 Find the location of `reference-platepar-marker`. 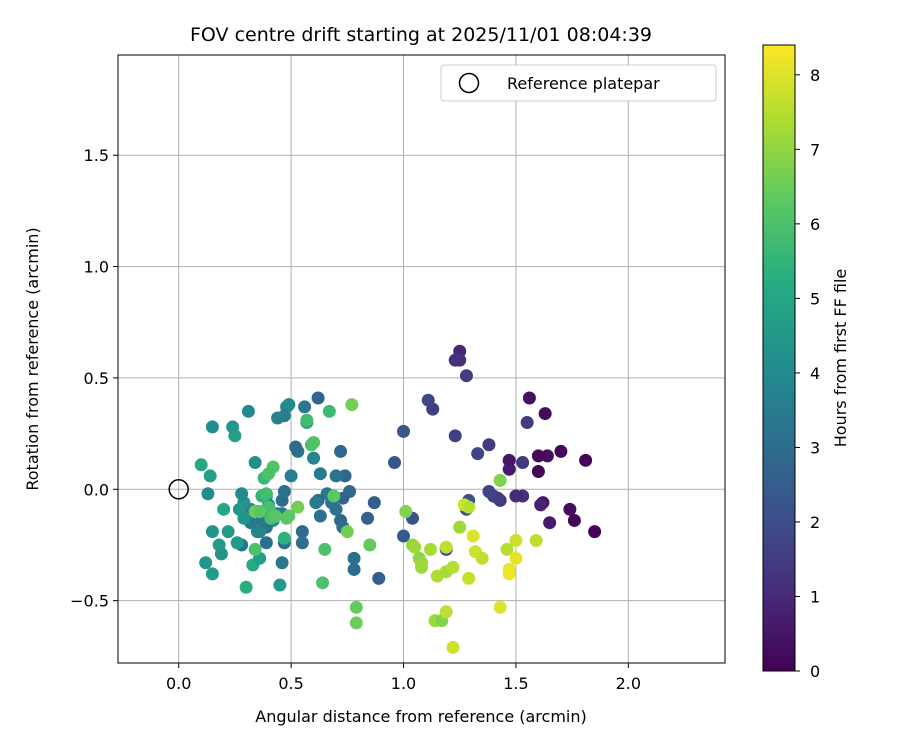

reference-platepar-marker is located at coordinates (178, 489).